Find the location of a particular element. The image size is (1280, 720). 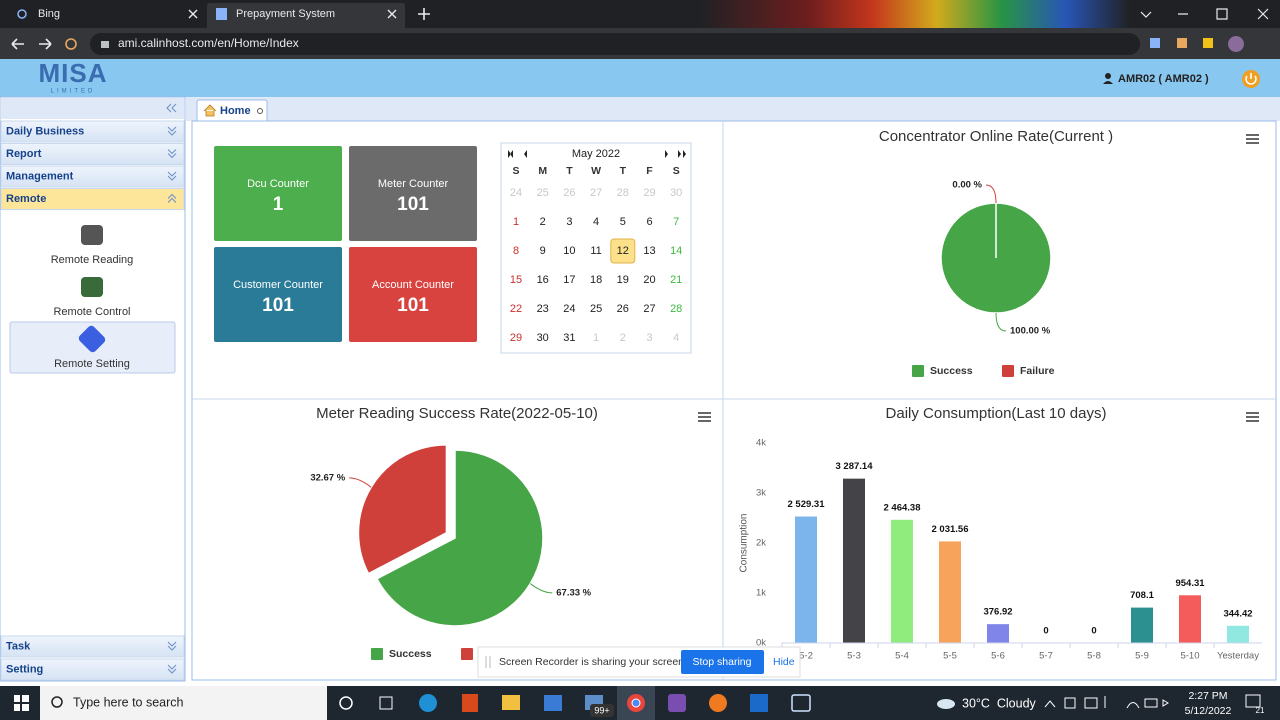

calendar-day: 18 is located at coordinates (596, 280).